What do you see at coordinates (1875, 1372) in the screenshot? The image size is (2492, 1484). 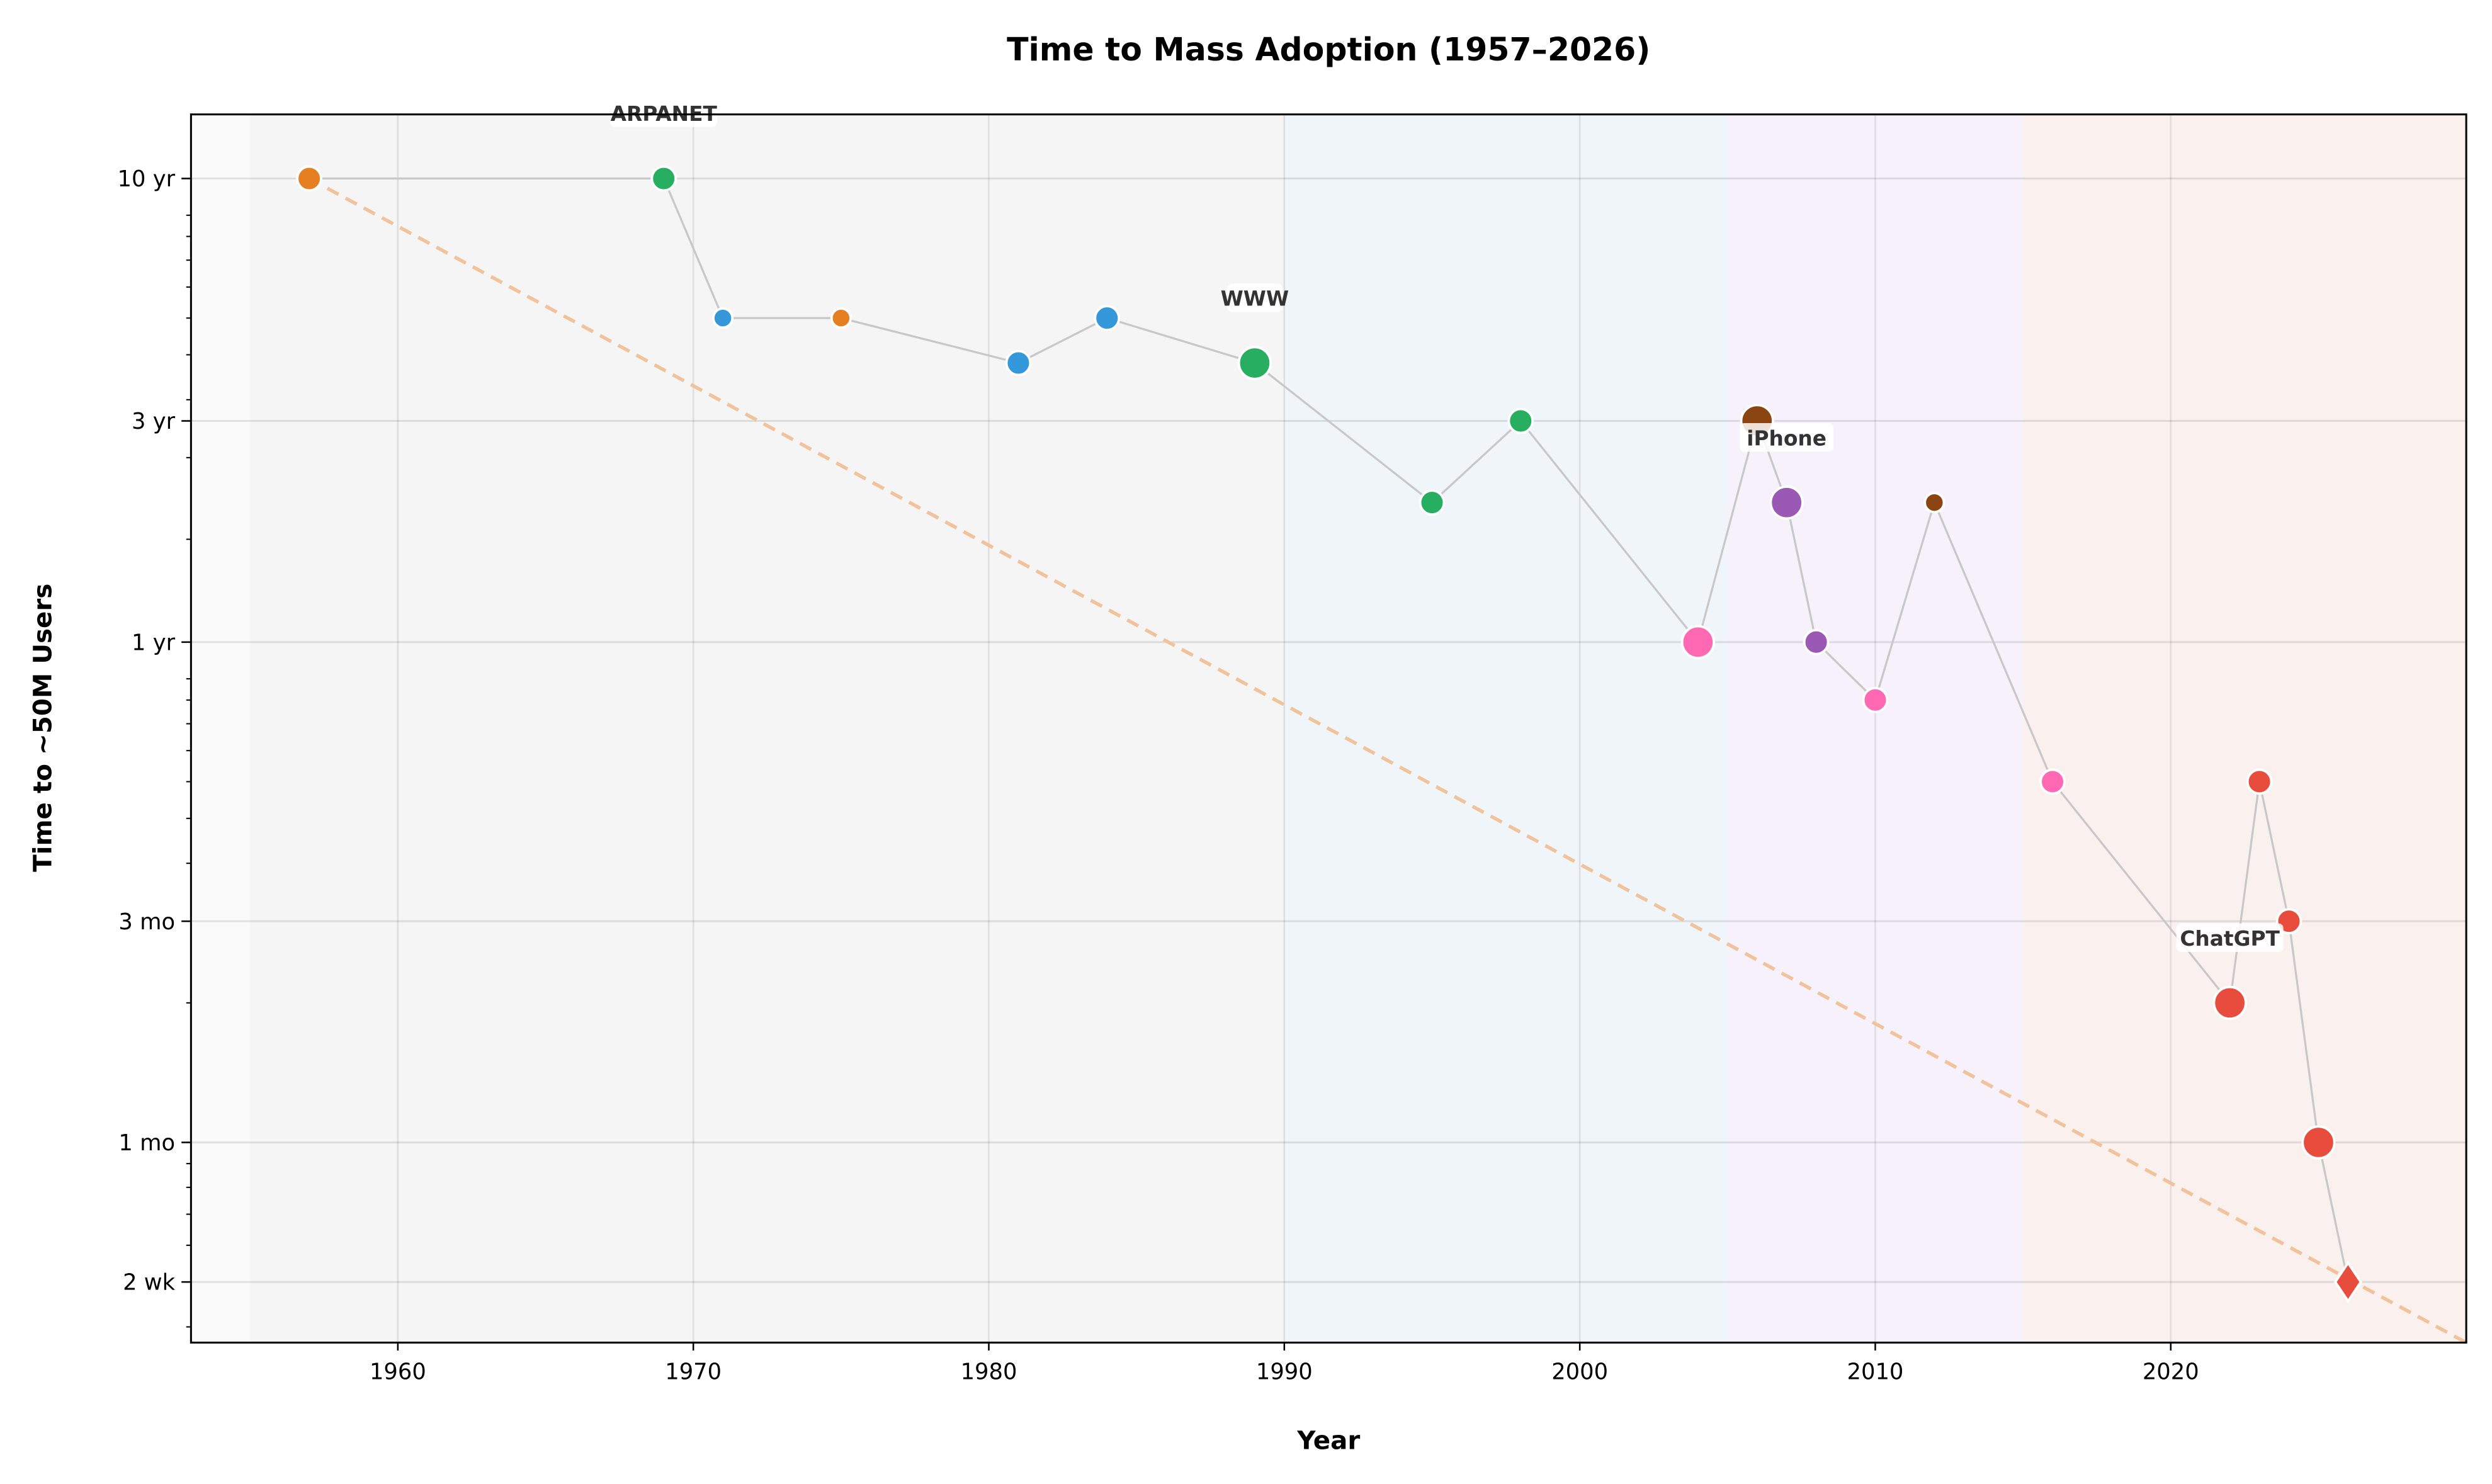 I see `x-tick-label: 2010` at bounding box center [1875, 1372].